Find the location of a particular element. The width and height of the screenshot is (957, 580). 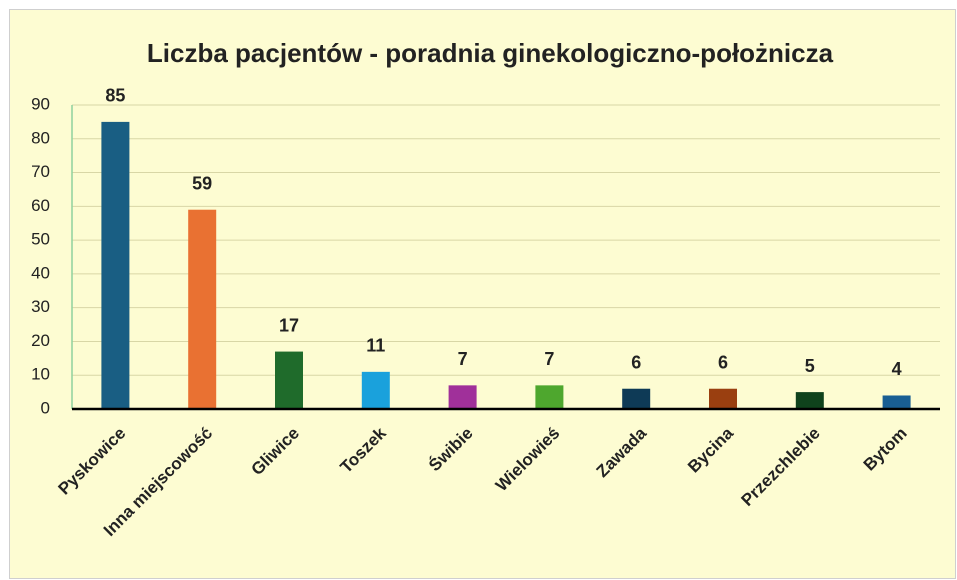

y-tick-label: 20 is located at coordinates (40, 340).